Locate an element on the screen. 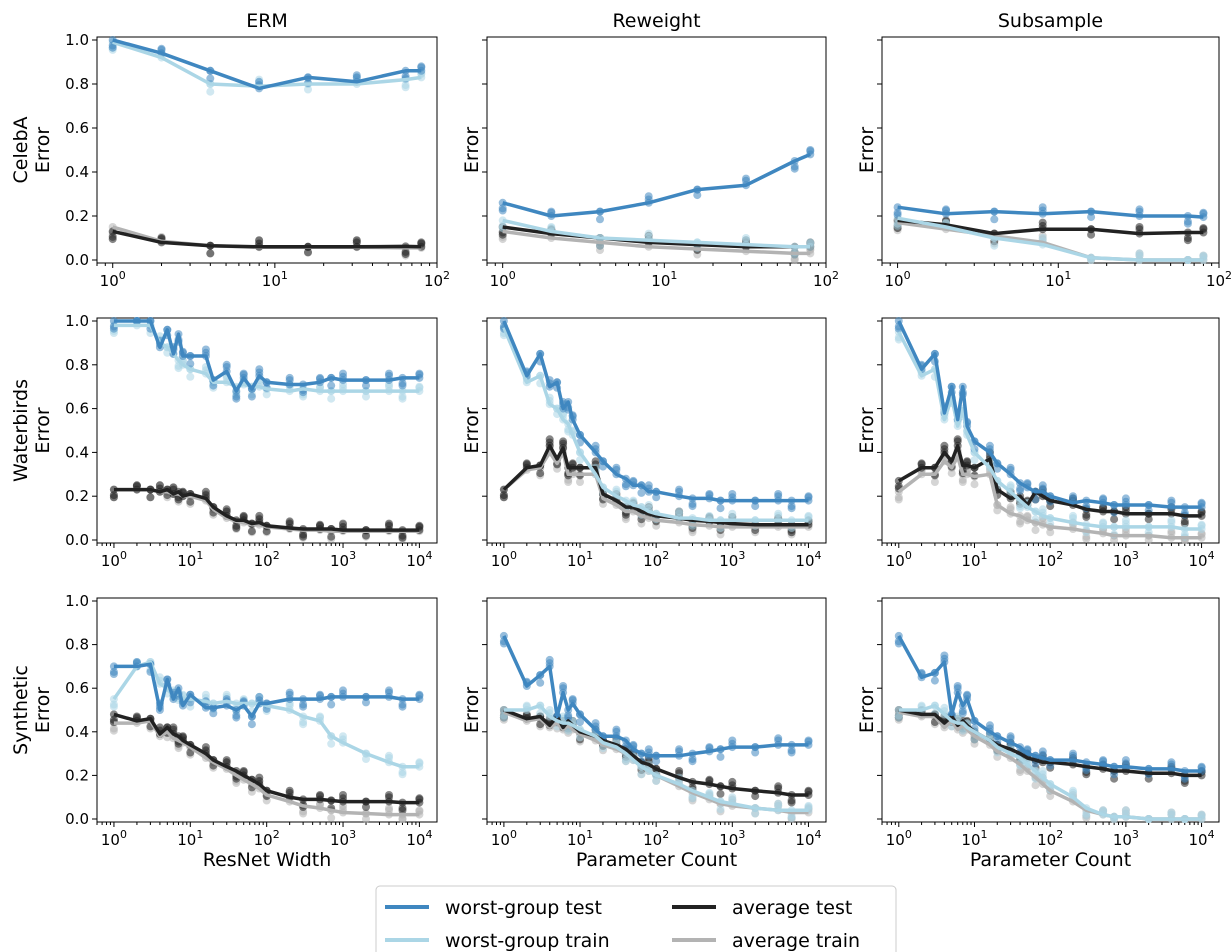  series-line-worst-group-train is located at coordinates (1050, 762).